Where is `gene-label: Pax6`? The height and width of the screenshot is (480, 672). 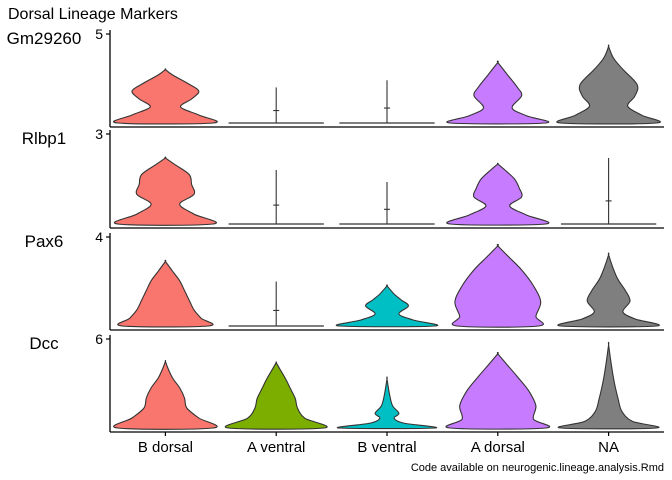 gene-label: Pax6 is located at coordinates (44, 241).